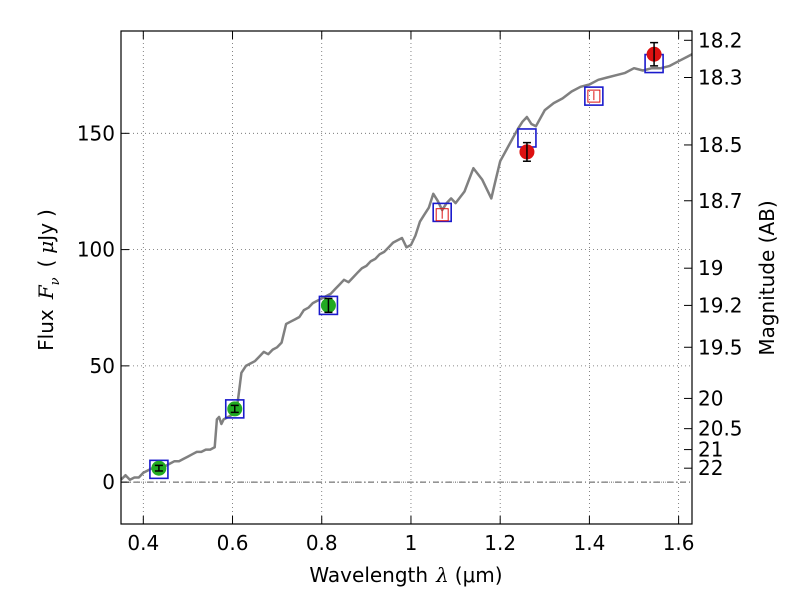 The image size is (800, 600). Describe the element at coordinates (96, 133) in the screenshot. I see `y-tick-label: 150` at that location.